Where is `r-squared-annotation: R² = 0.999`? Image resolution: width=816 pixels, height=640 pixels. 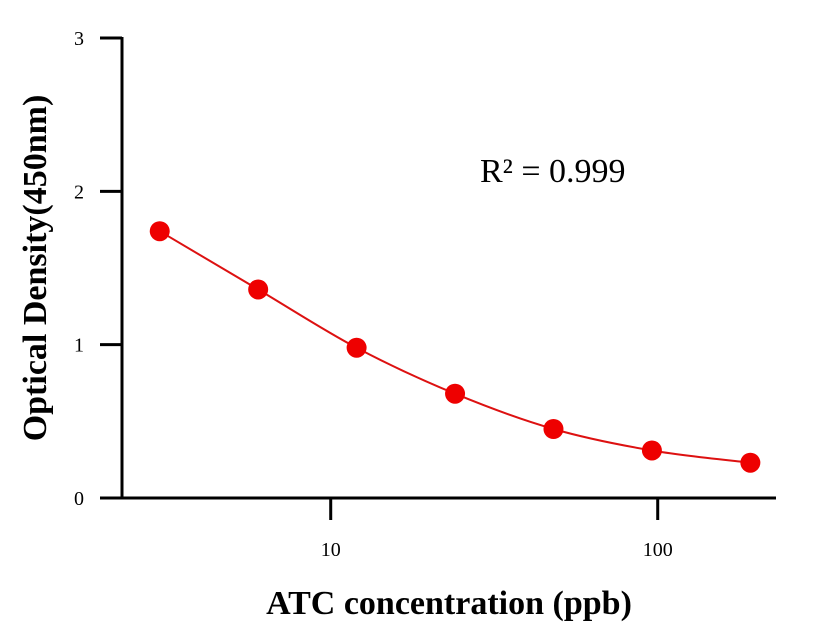
r-squared-annotation: R² = 0.999 is located at coordinates (553, 171).